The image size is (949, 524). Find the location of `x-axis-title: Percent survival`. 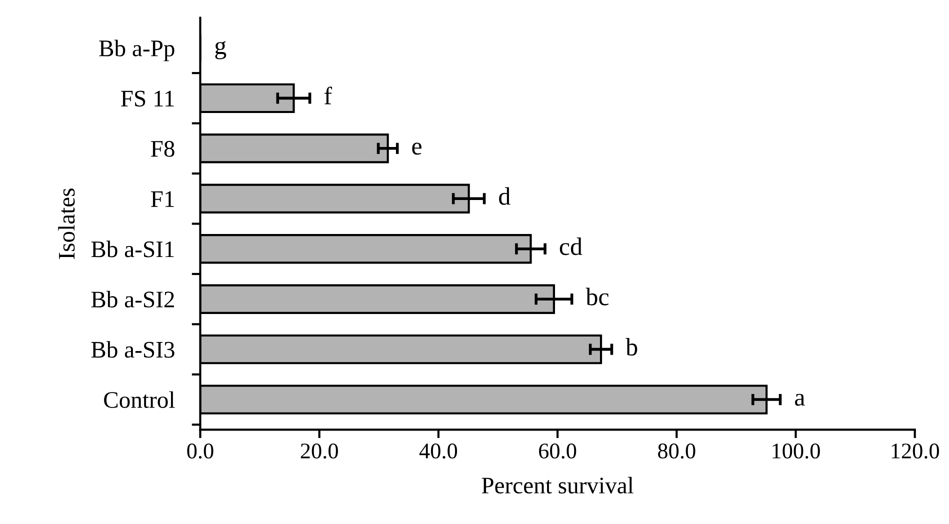

x-axis-title: Percent survival is located at coordinates (558, 485).